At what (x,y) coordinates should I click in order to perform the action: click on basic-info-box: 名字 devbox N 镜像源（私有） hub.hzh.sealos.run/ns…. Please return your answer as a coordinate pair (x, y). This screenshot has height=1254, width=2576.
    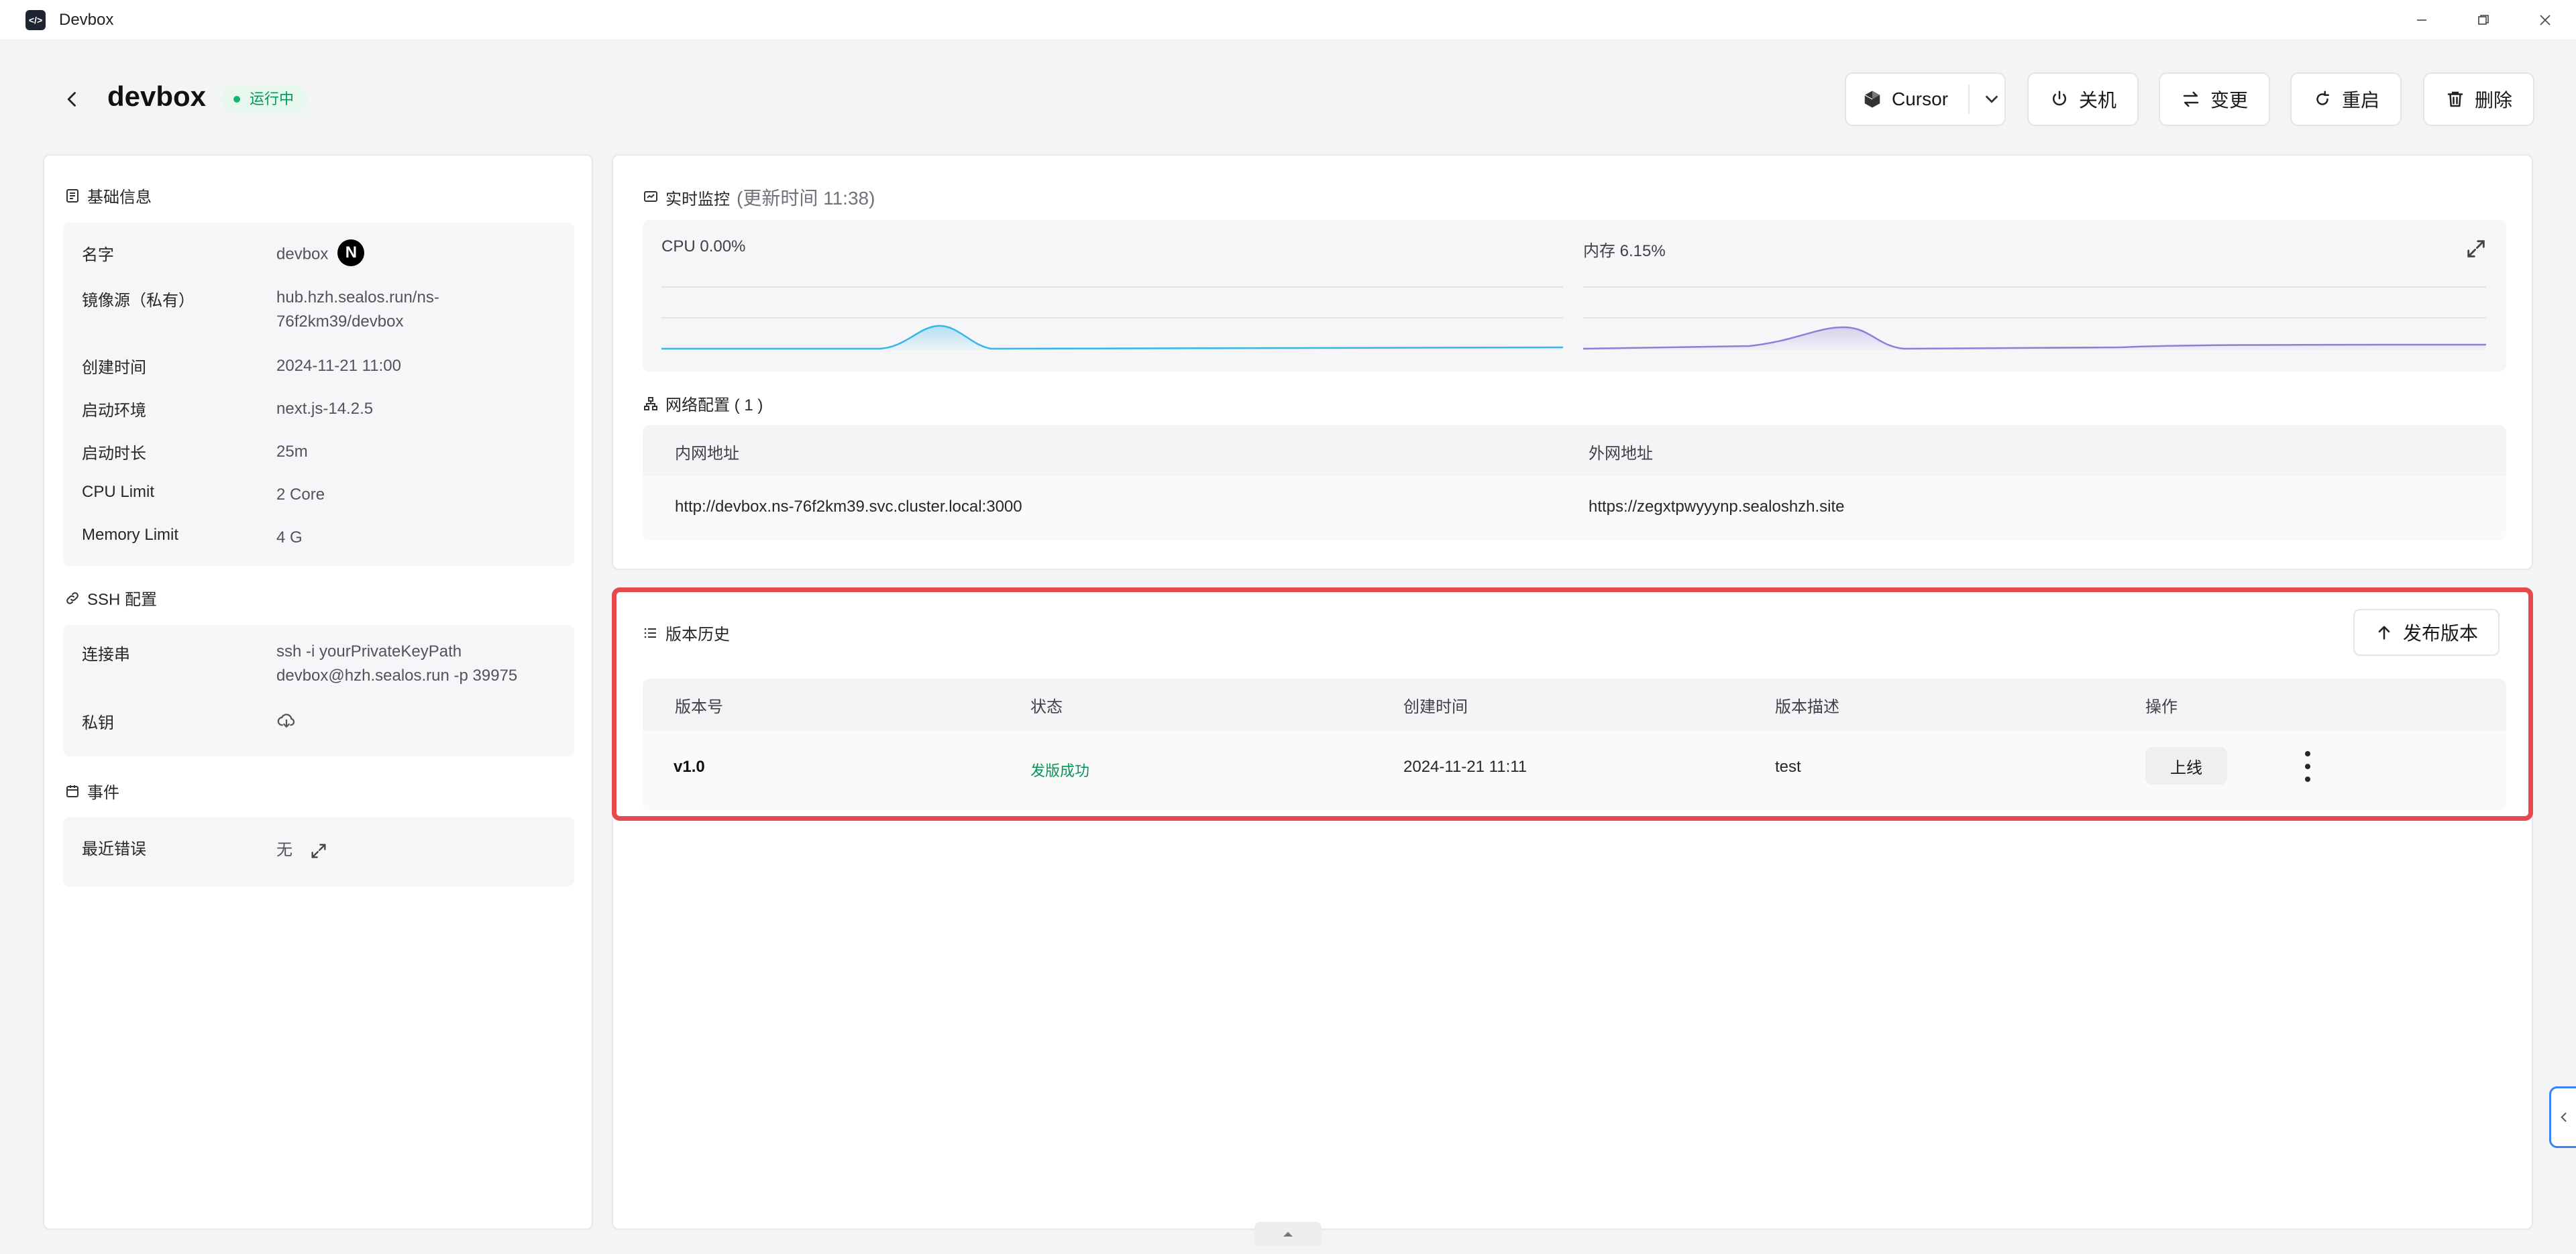
    Looking at the image, I should click on (318, 394).